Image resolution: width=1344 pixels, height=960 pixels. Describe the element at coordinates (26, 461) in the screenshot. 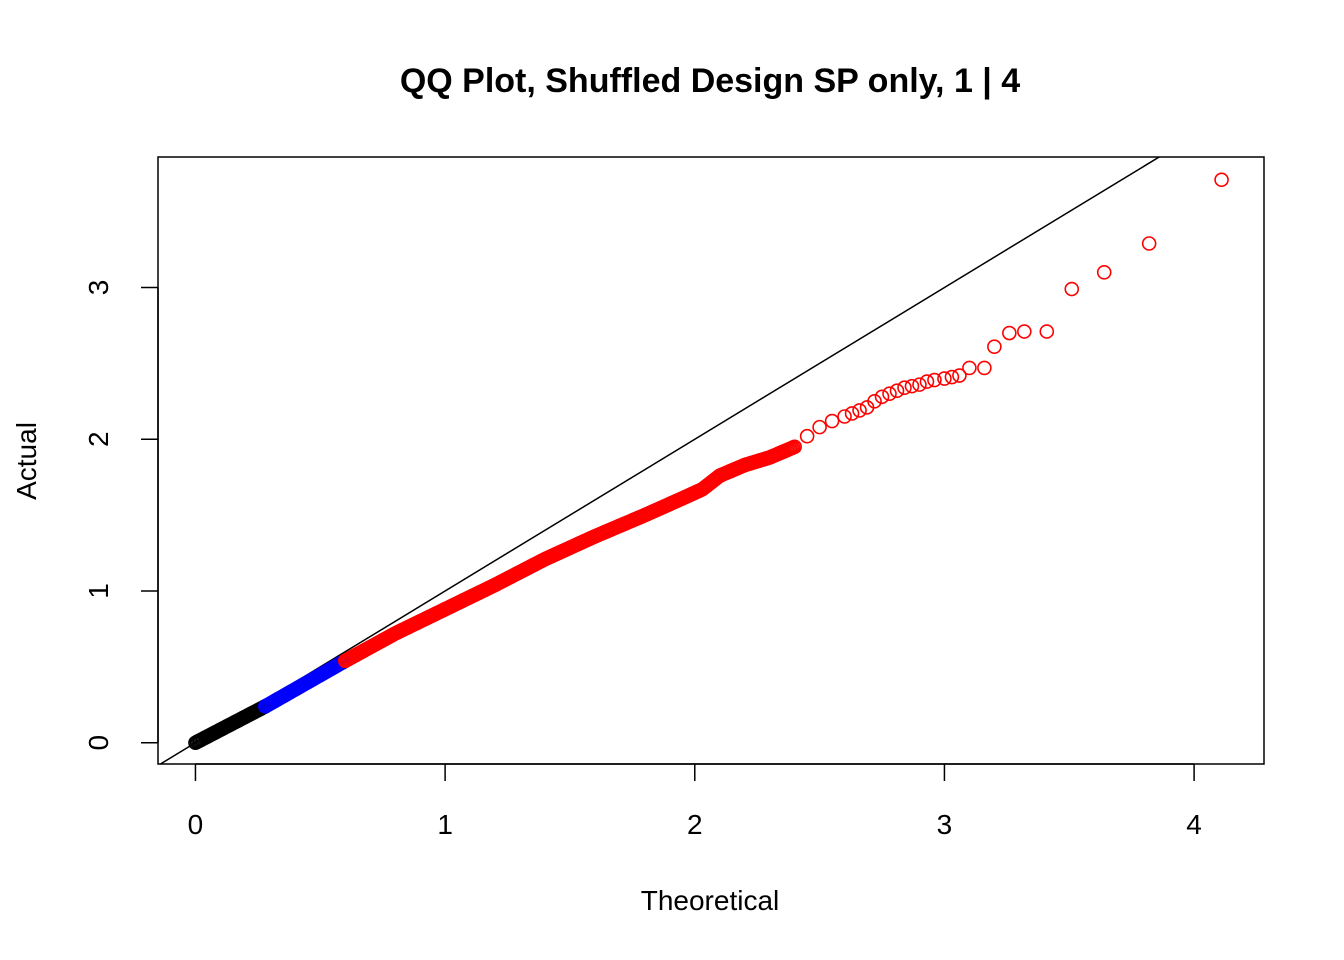

I see `y-axis-label: Actual` at that location.